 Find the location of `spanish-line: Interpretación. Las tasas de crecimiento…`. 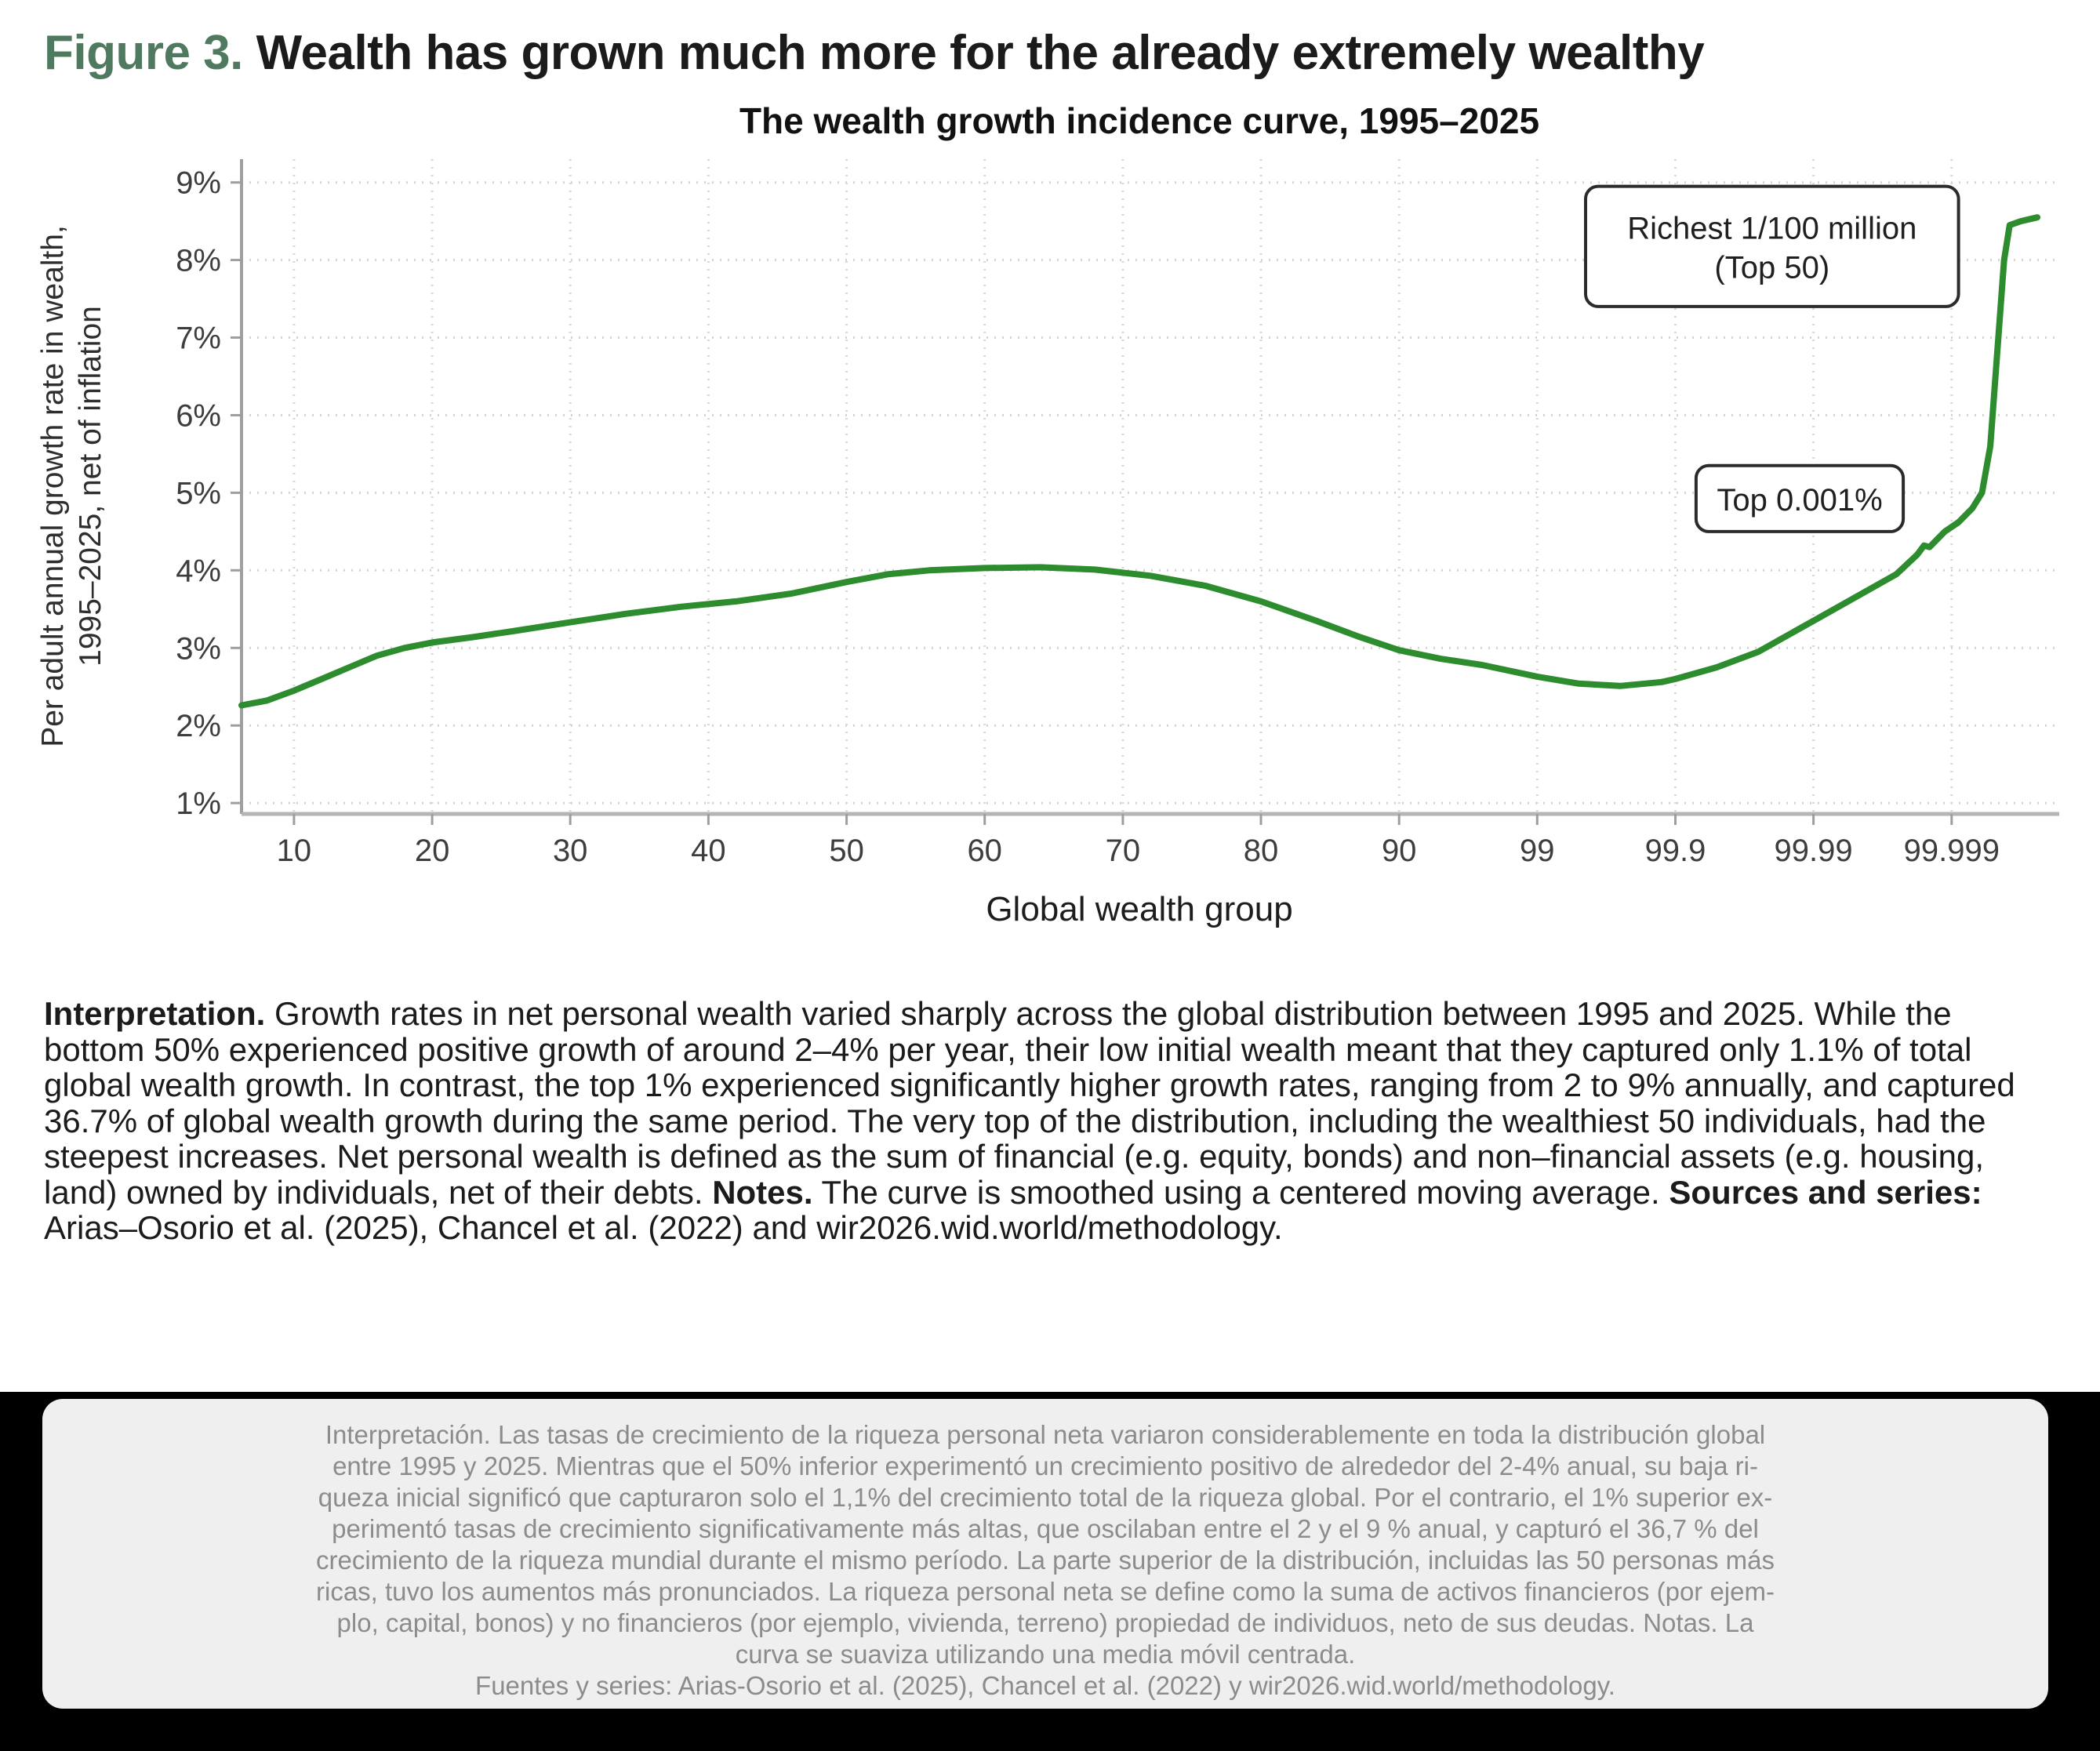

spanish-line: Interpretación. Las tasas de crecimiento… is located at coordinates (1046, 1434).